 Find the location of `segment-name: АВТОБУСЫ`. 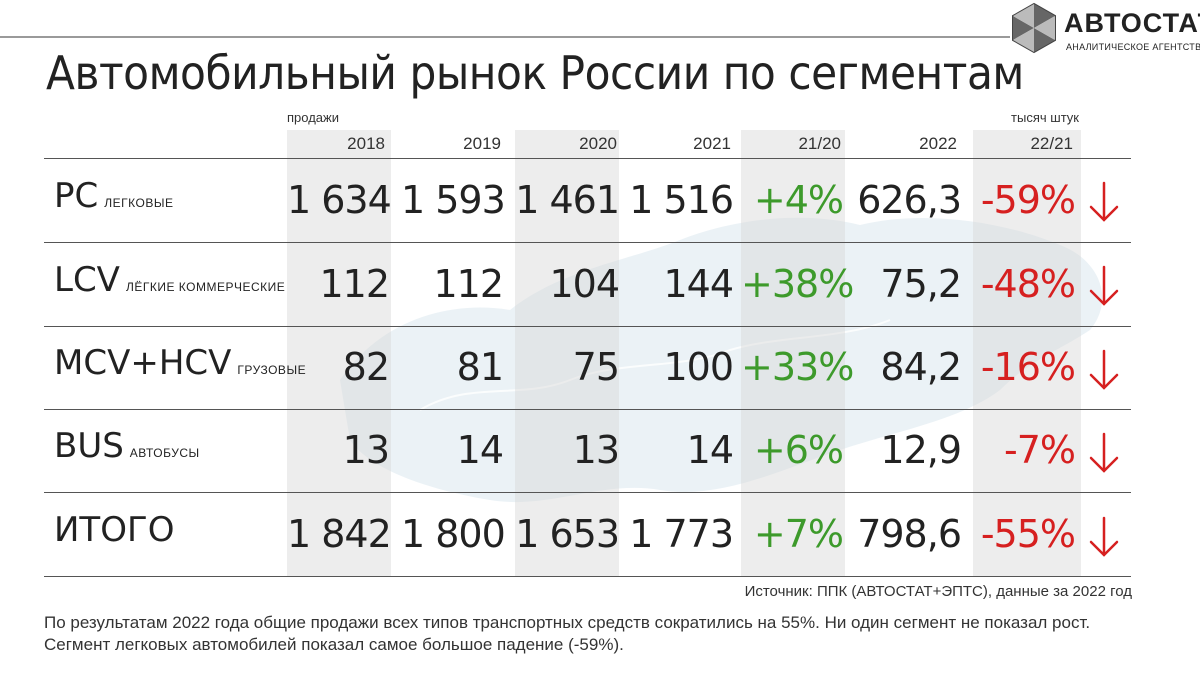

segment-name: АВТОБУСЫ is located at coordinates (164, 453).